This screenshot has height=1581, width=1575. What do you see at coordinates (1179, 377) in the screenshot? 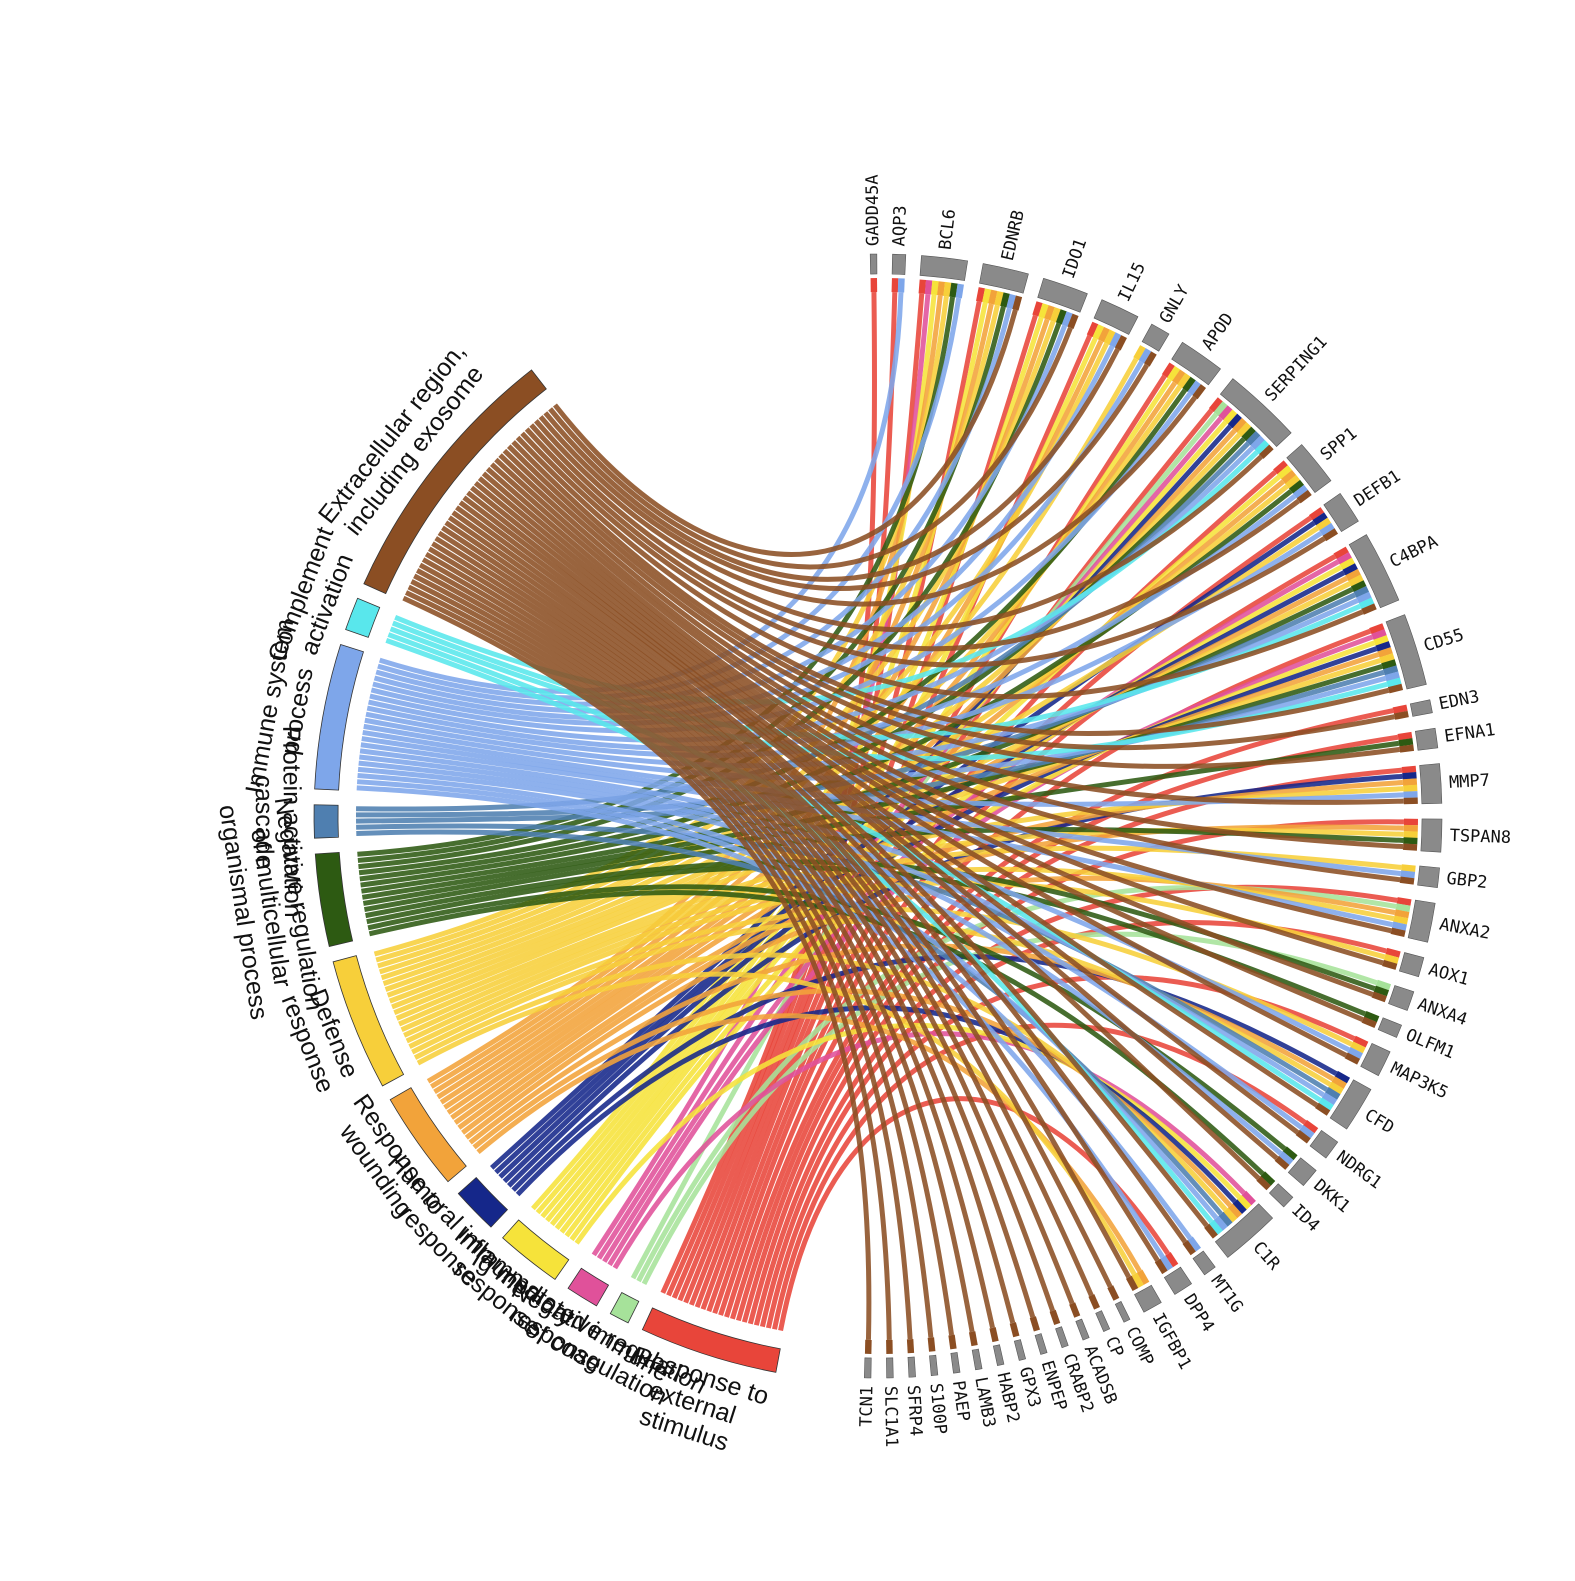
I see `gene-slot-apod-wound` at bounding box center [1179, 377].